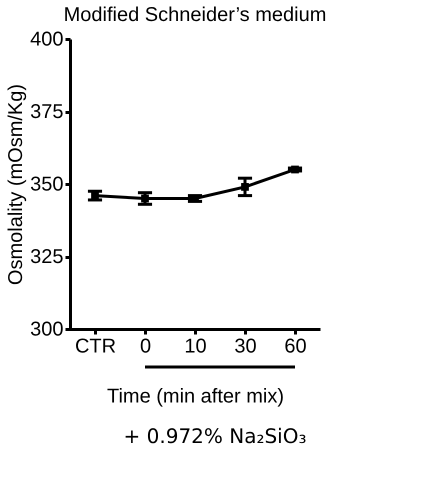 The image size is (445, 479). I want to click on y-tick-label: 325, so click(47, 257).